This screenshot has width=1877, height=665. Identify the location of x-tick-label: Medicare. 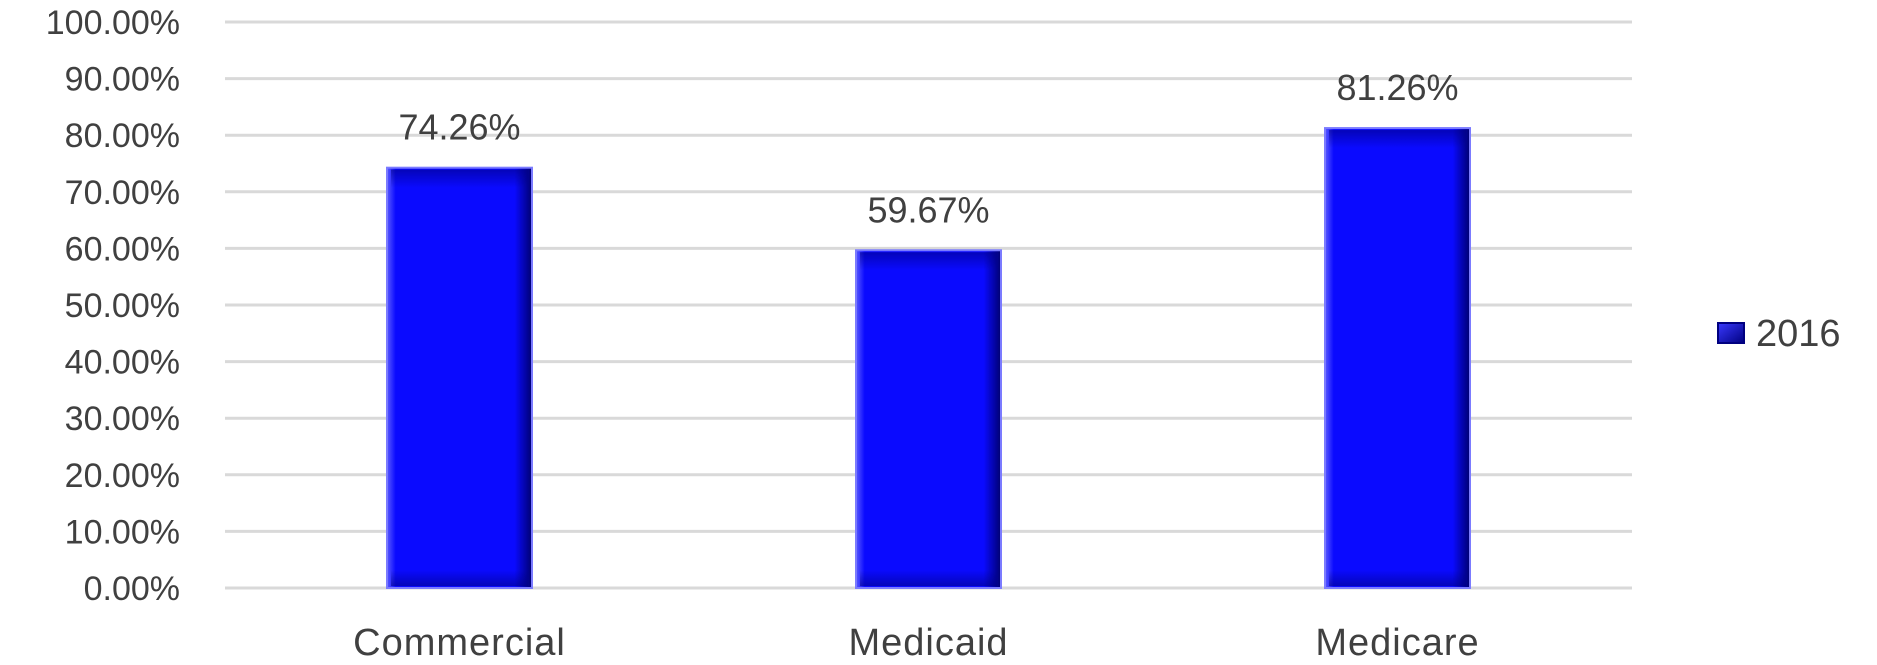
(1397, 641).